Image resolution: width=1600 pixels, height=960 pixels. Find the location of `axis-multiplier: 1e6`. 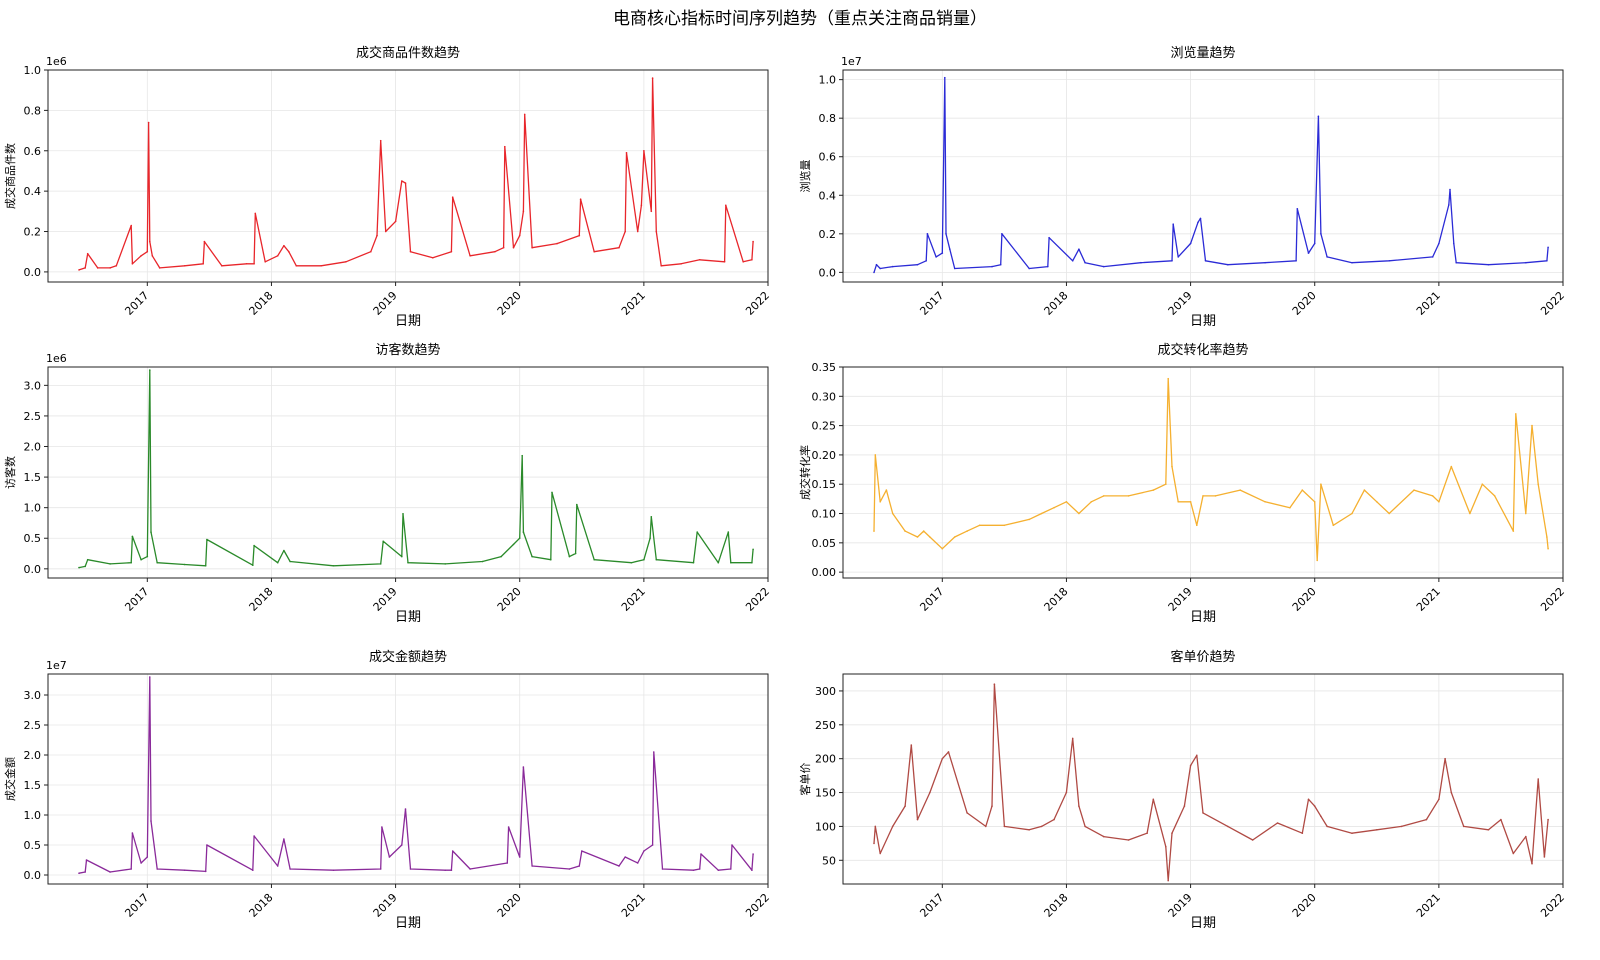

axis-multiplier: 1e6 is located at coordinates (56, 61).